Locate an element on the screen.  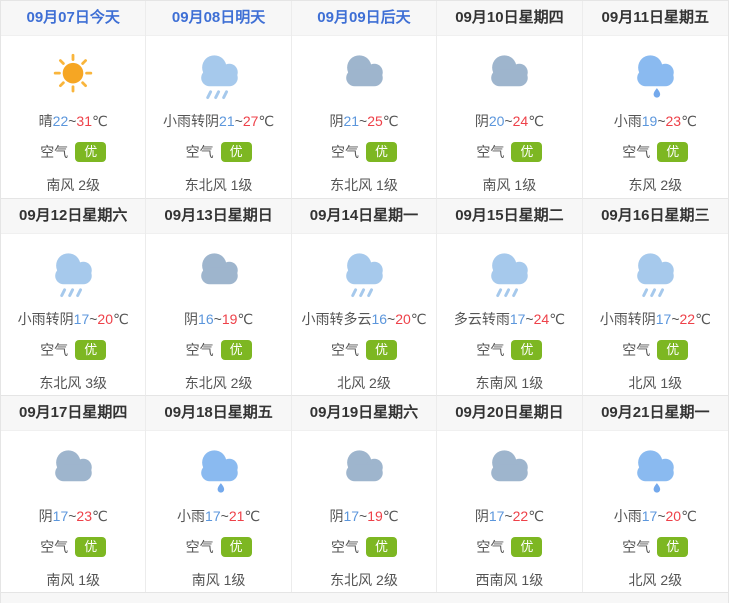
forecast-day-cell: 09月11日星期五 is located at coordinates (655, 99).